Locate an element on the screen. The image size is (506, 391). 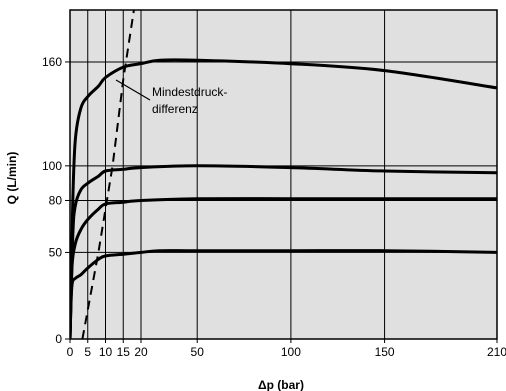
y-axis-label: Q (L/min) is located at coordinates (12, 178).